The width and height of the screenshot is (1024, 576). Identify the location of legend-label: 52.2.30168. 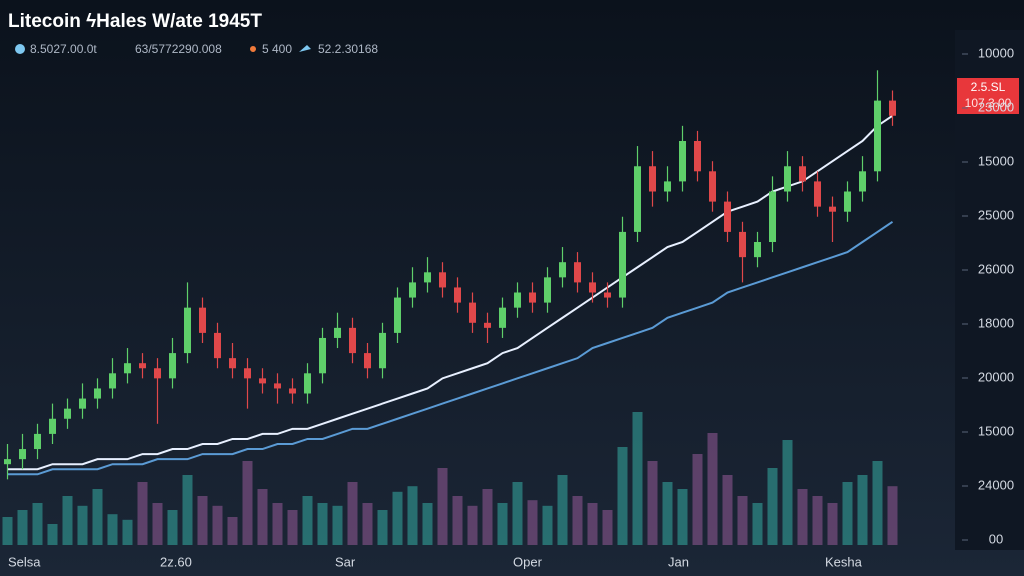
(348, 49).